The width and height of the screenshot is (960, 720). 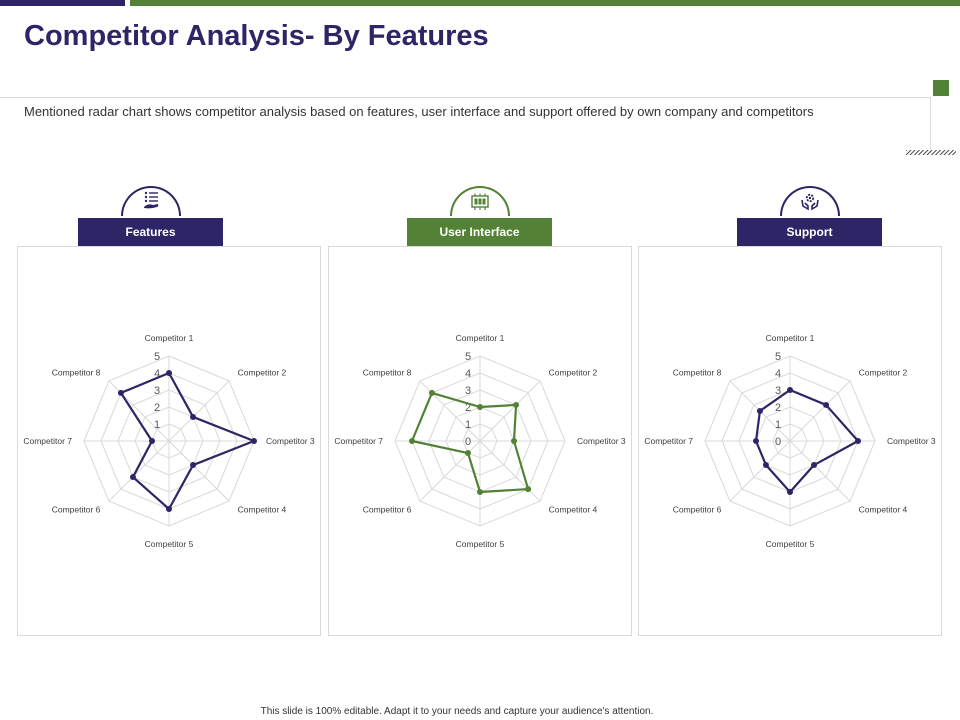 I want to click on user-interface-label-bar: User Interface, so click(x=479, y=232).